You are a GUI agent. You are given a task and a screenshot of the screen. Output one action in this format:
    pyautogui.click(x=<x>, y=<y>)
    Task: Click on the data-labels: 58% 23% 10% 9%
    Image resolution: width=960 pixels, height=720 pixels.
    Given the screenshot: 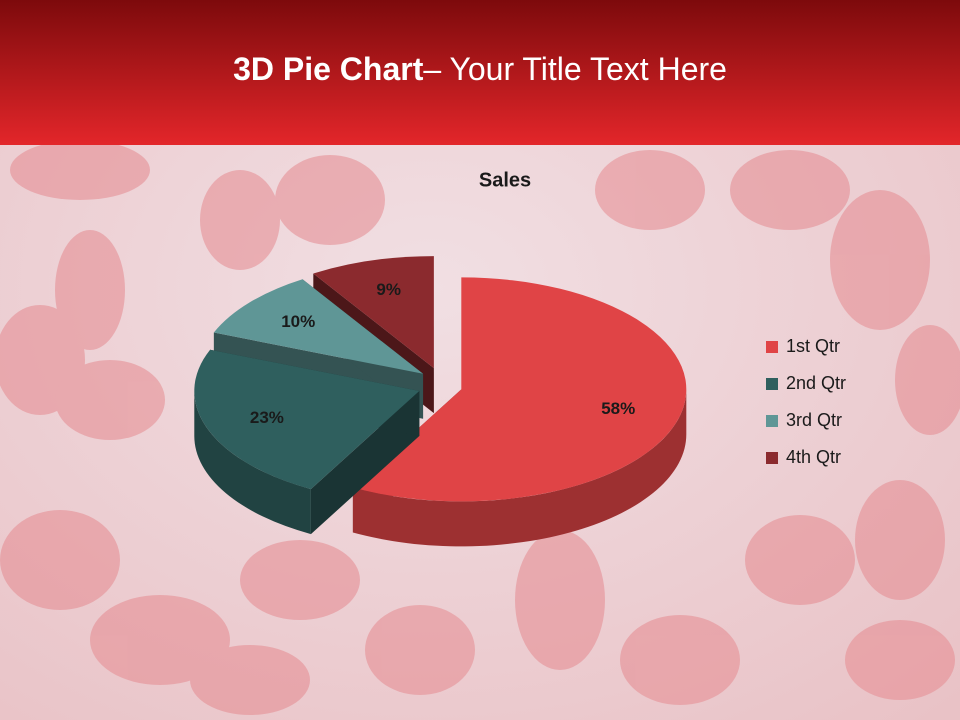 What is the action you would take?
    pyautogui.click(x=442, y=353)
    